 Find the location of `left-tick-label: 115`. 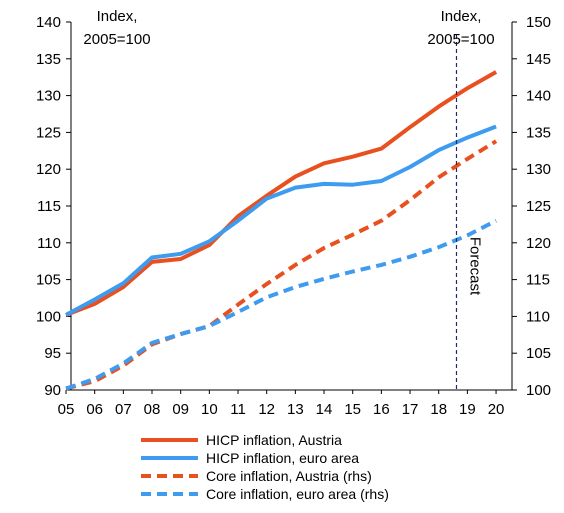

left-tick-label: 115 is located at coordinates (49, 206).